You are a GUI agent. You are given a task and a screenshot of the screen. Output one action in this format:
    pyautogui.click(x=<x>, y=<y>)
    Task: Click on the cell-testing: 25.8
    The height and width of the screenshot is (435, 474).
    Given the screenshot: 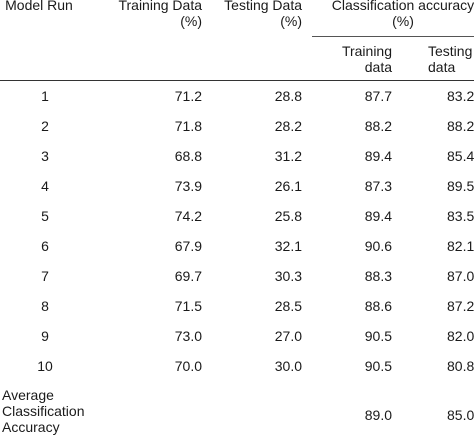 What is the action you would take?
    pyautogui.click(x=288, y=216)
    